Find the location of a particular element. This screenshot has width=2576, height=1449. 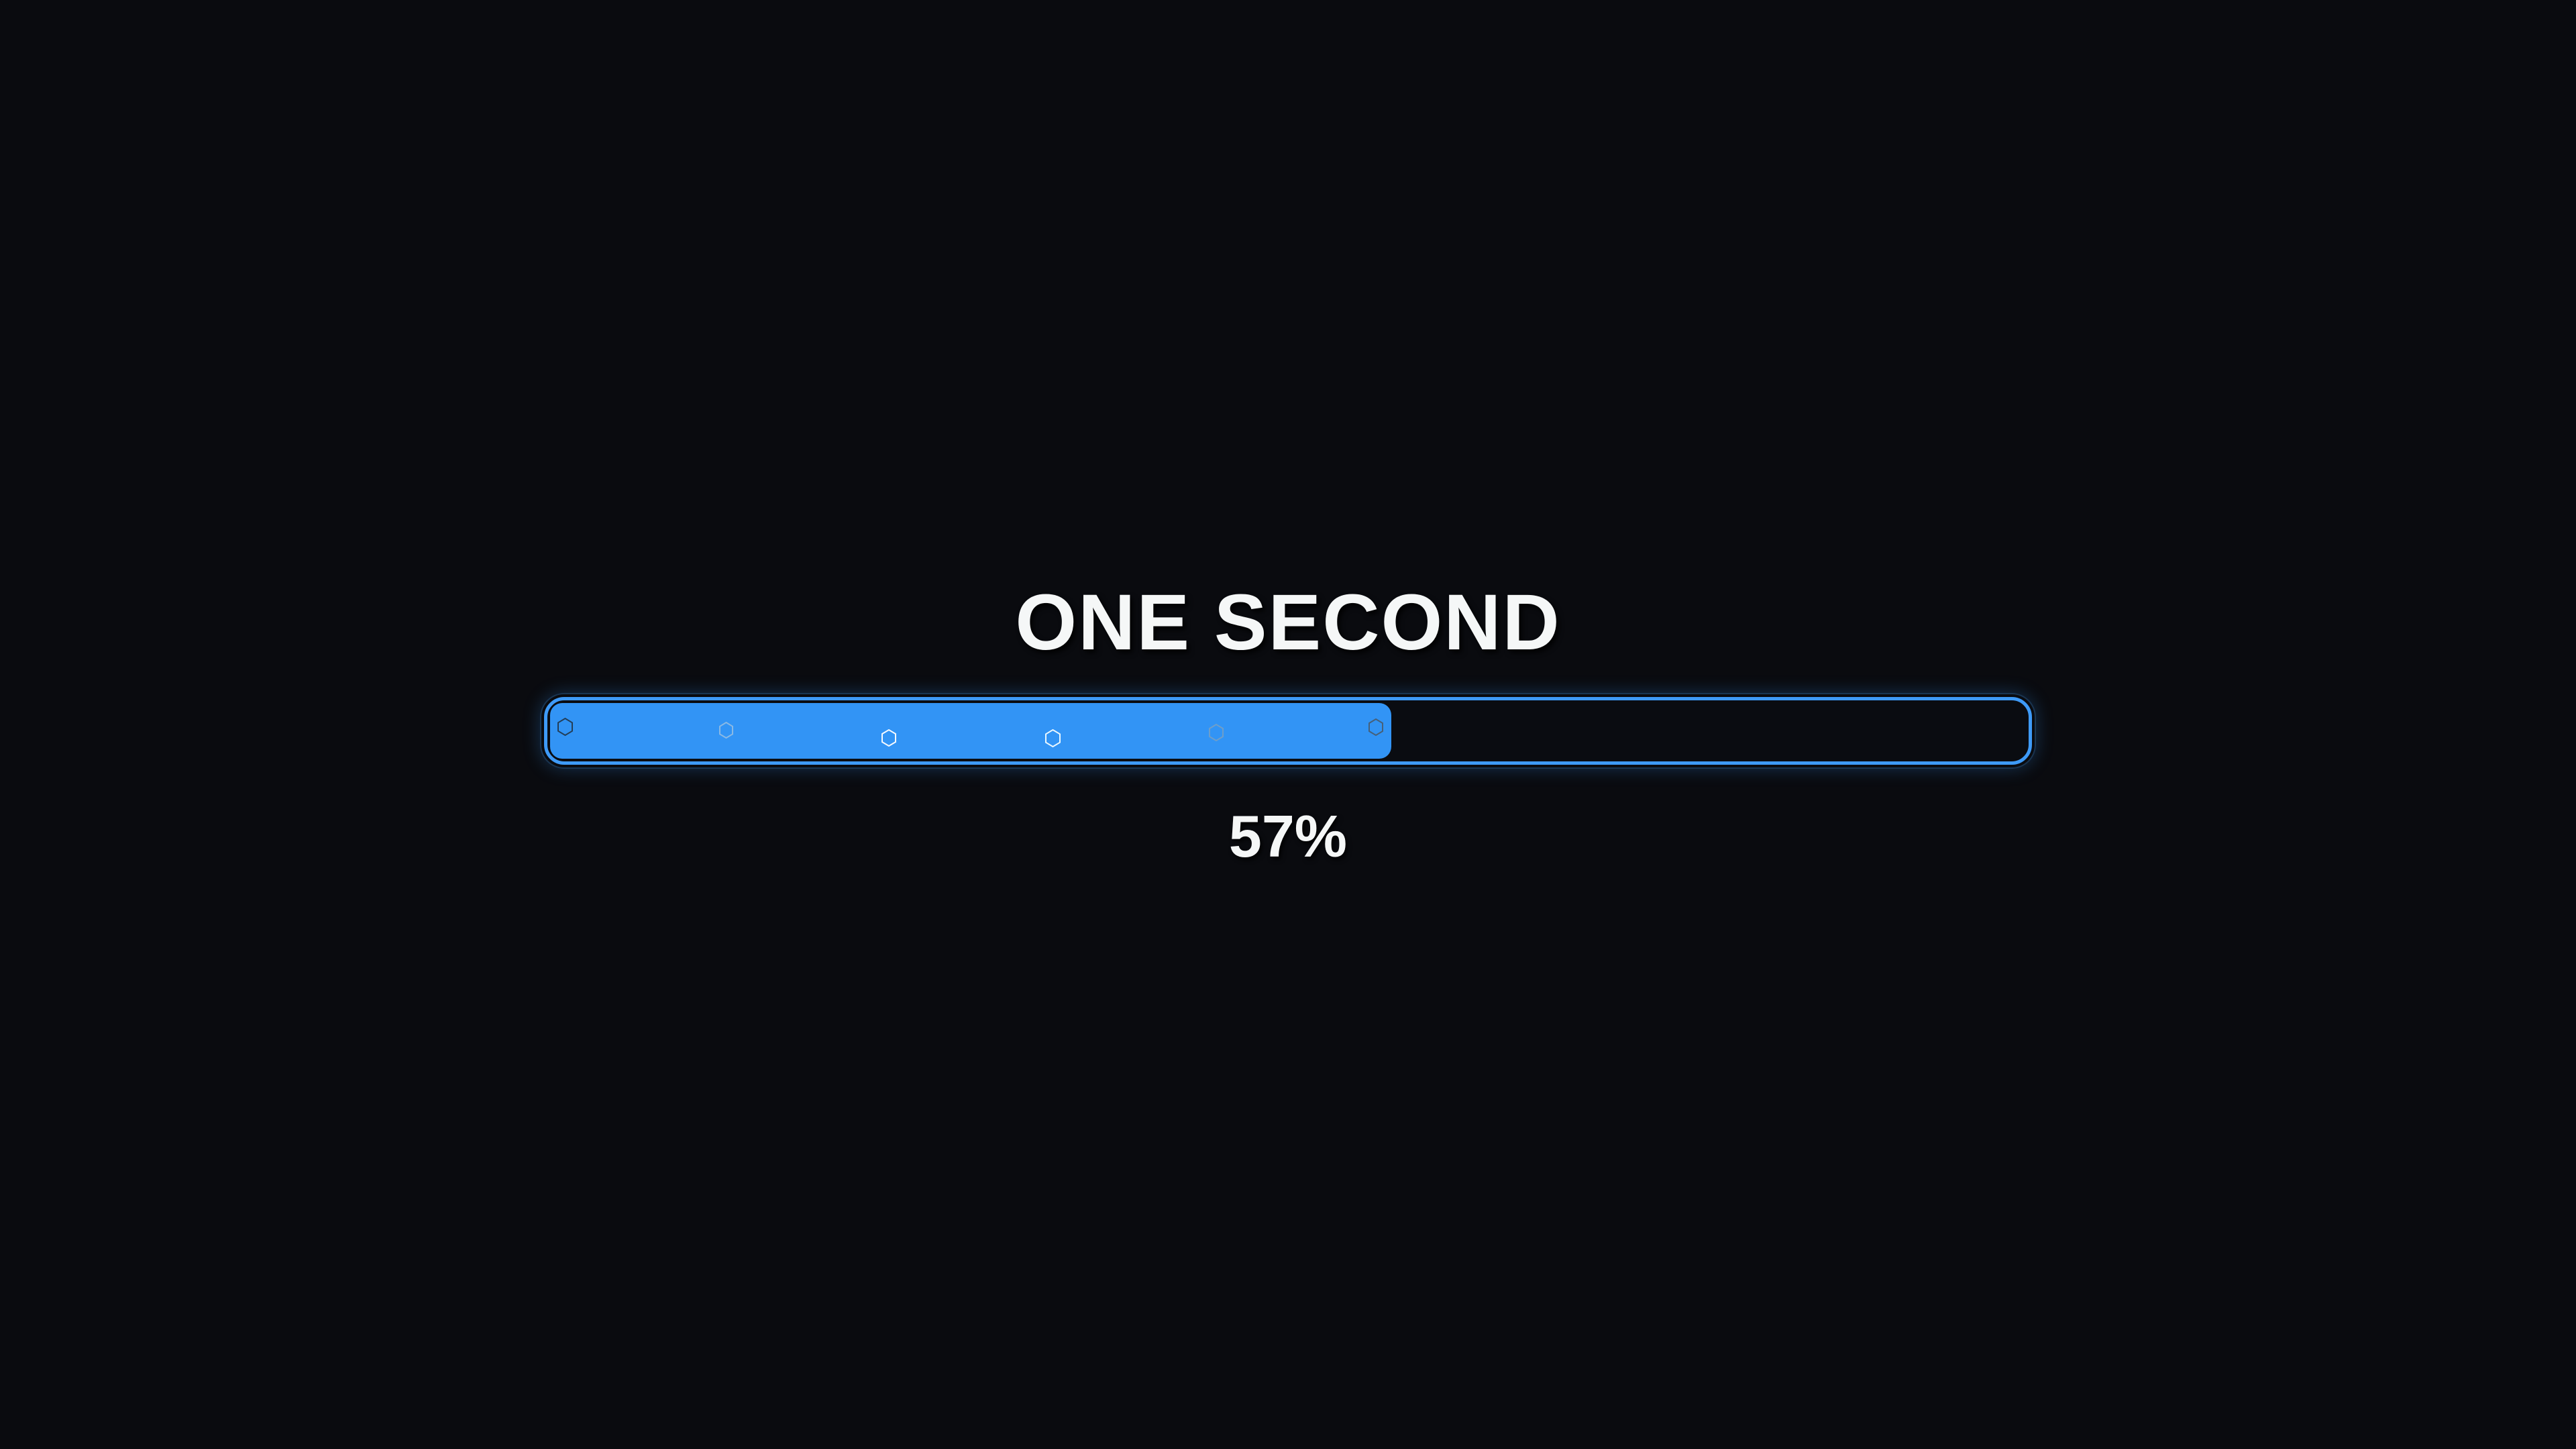

progress-percent: 57% is located at coordinates (1288, 835).